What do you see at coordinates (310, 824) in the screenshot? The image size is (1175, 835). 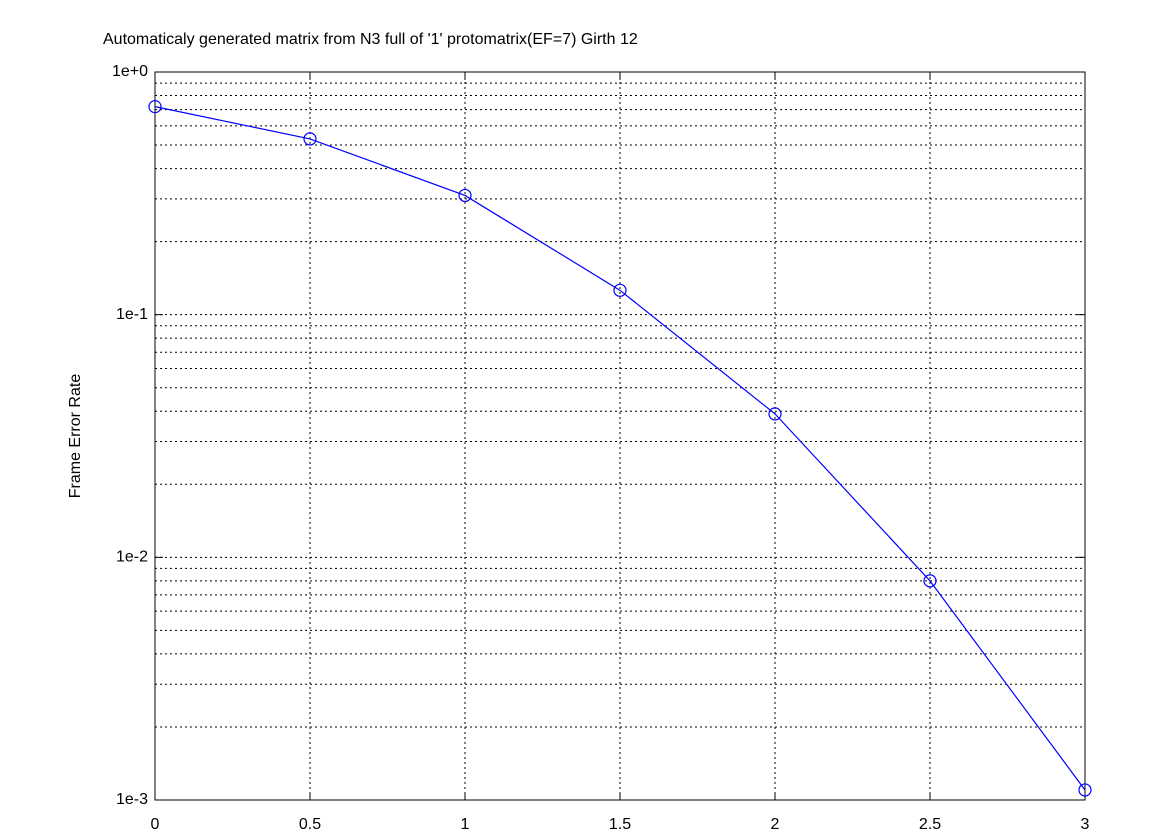 I see `x-tick-label: 0.5` at bounding box center [310, 824].